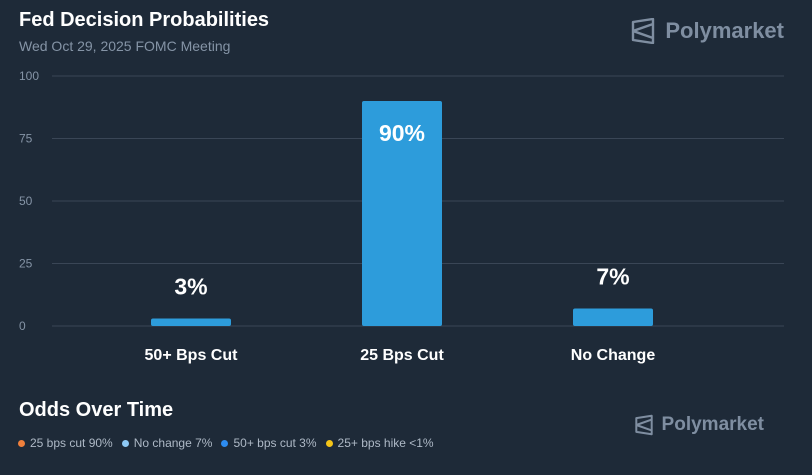  I want to click on y-tick-label: 25, so click(26, 264).